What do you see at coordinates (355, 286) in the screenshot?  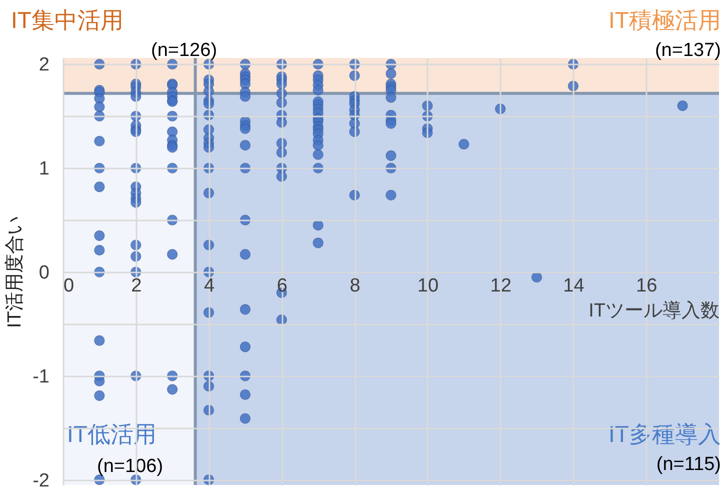 I see `x-tick-label: 8` at bounding box center [355, 286].